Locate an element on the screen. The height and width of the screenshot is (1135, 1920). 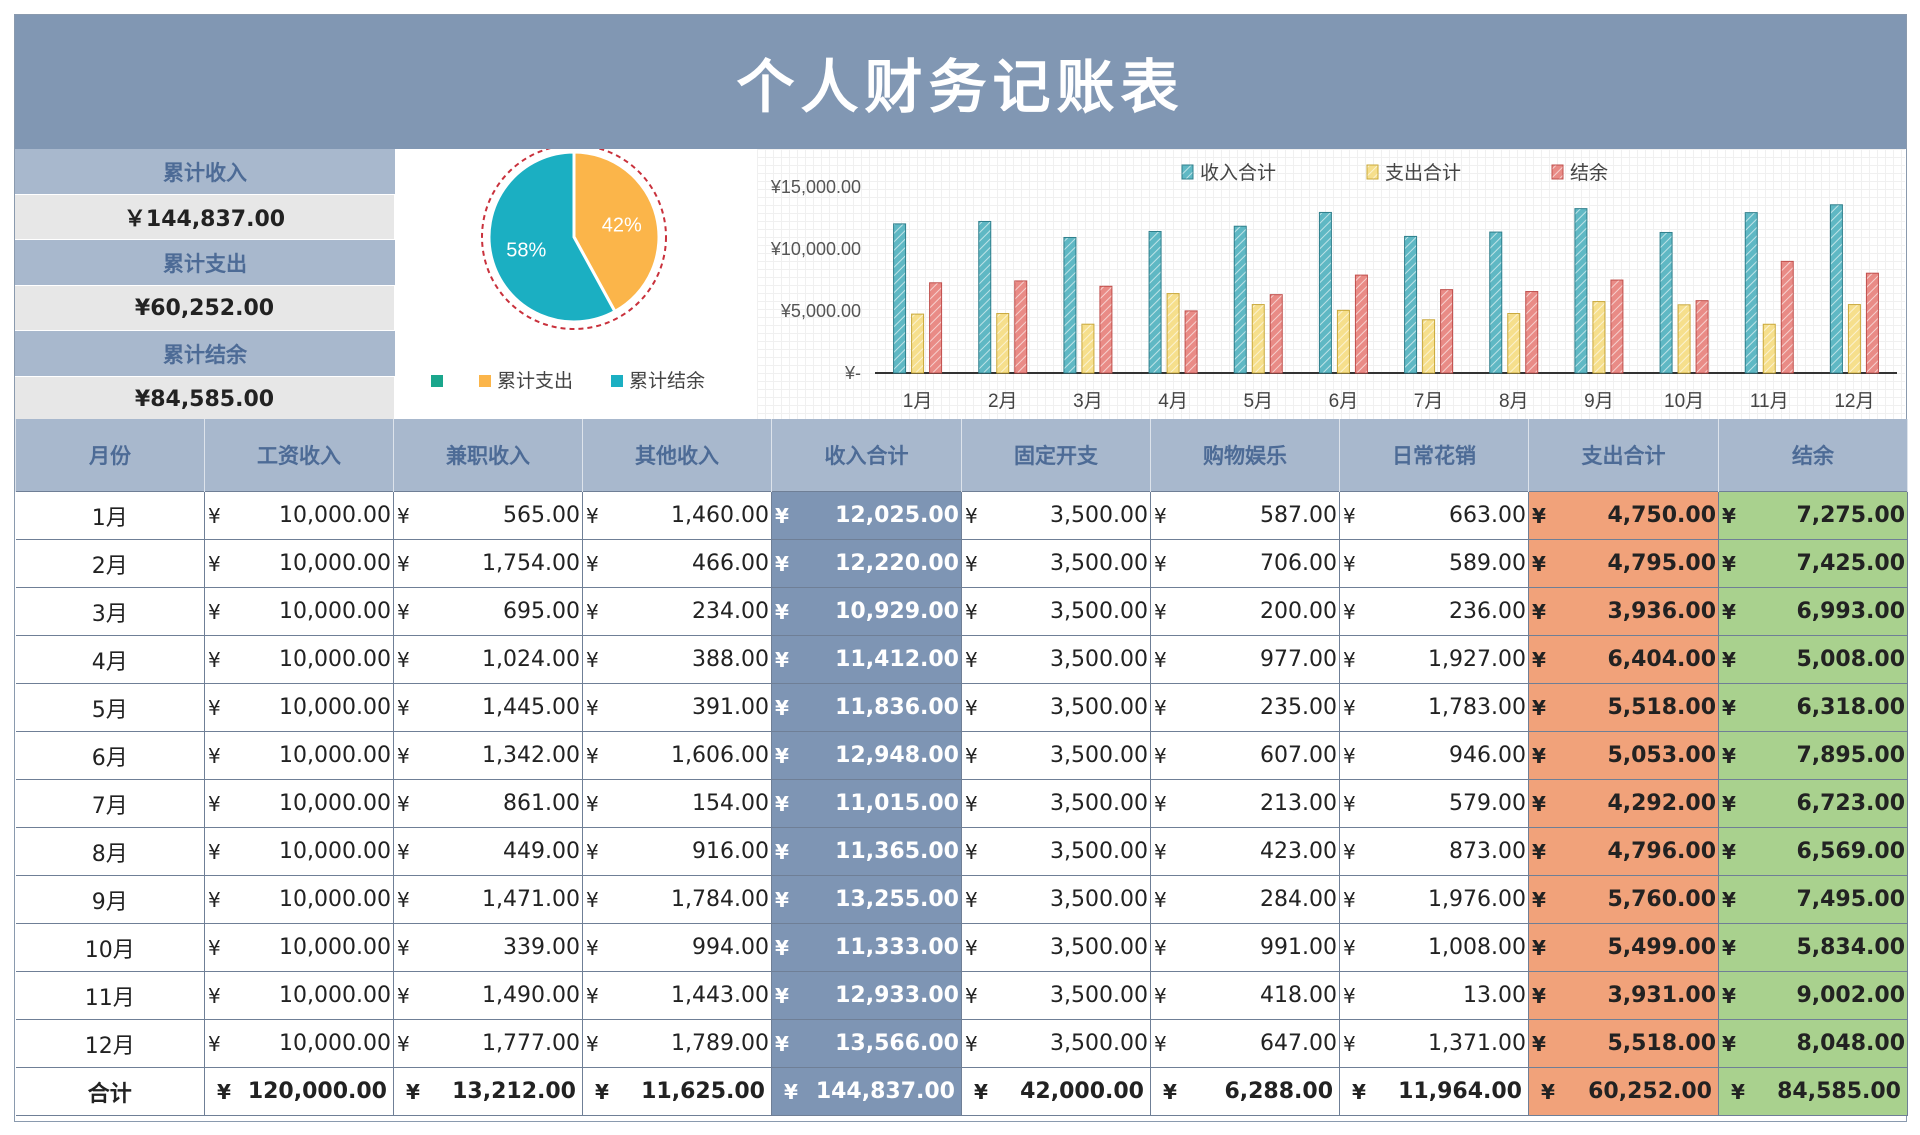
table-cell: 10月 is located at coordinates (110, 947).